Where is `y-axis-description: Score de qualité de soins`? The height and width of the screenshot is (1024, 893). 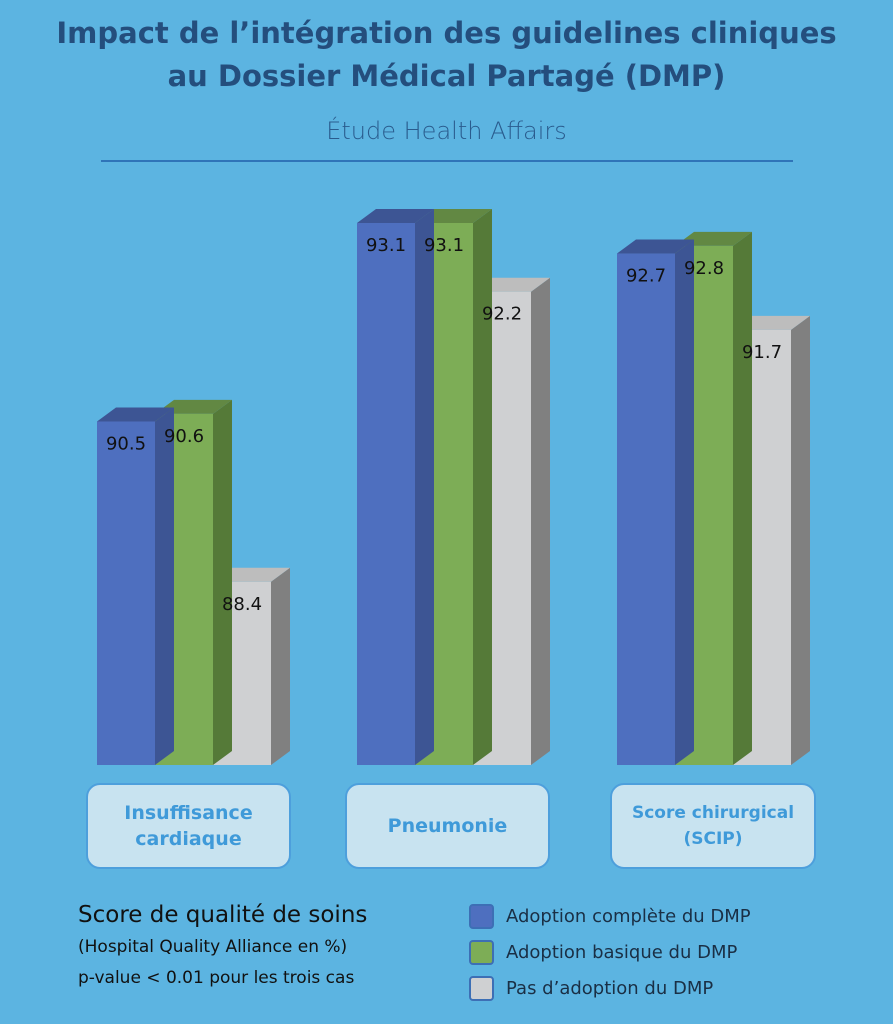
y-axis-description: Score de qualité de soins is located at coordinates (223, 915).